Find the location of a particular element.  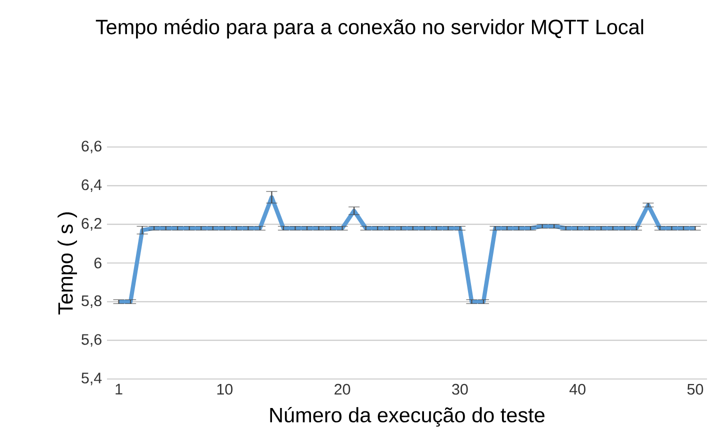

y-tick-label: 6,6 is located at coordinates (92, 147).